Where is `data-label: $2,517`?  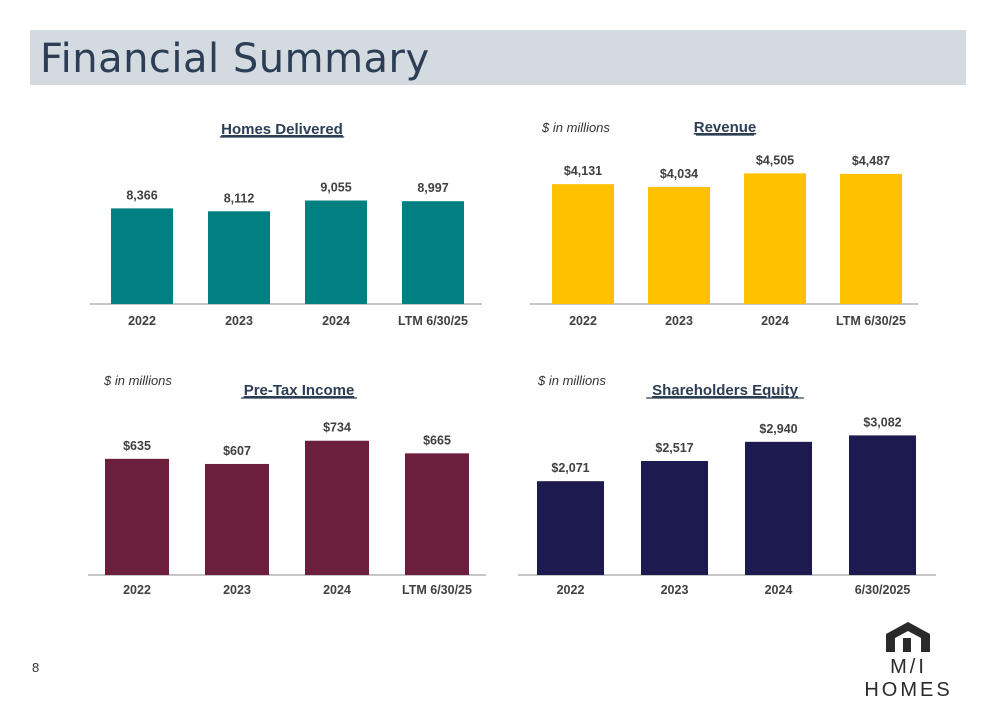
data-label: $2,517 is located at coordinates (674, 448).